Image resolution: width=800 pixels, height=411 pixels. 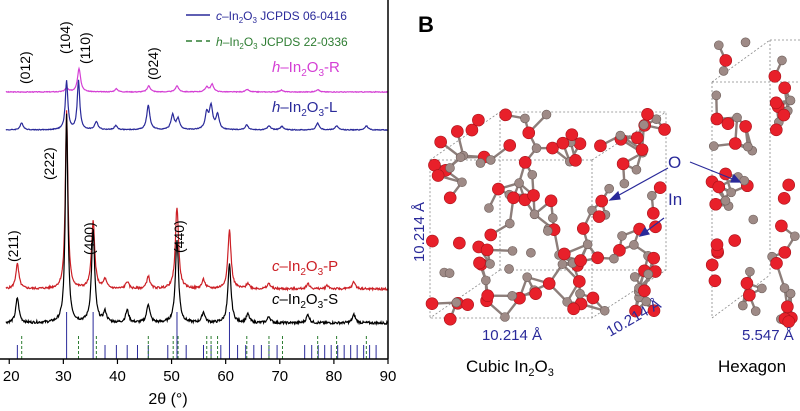 I want to click on caption-cubic: Cubic In2O3, so click(x=510, y=368).